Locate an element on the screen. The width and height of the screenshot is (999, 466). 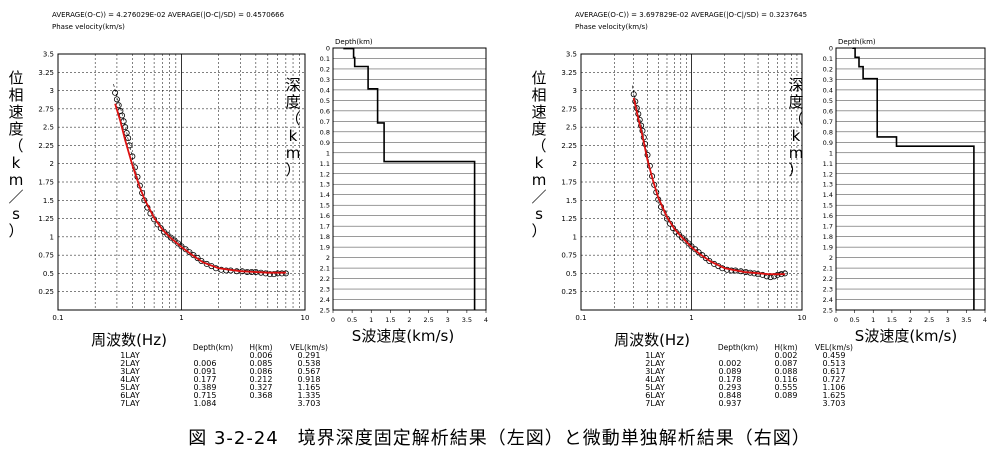
panel-1-y-tick-label: 1.25 is located at coordinates (569, 219).